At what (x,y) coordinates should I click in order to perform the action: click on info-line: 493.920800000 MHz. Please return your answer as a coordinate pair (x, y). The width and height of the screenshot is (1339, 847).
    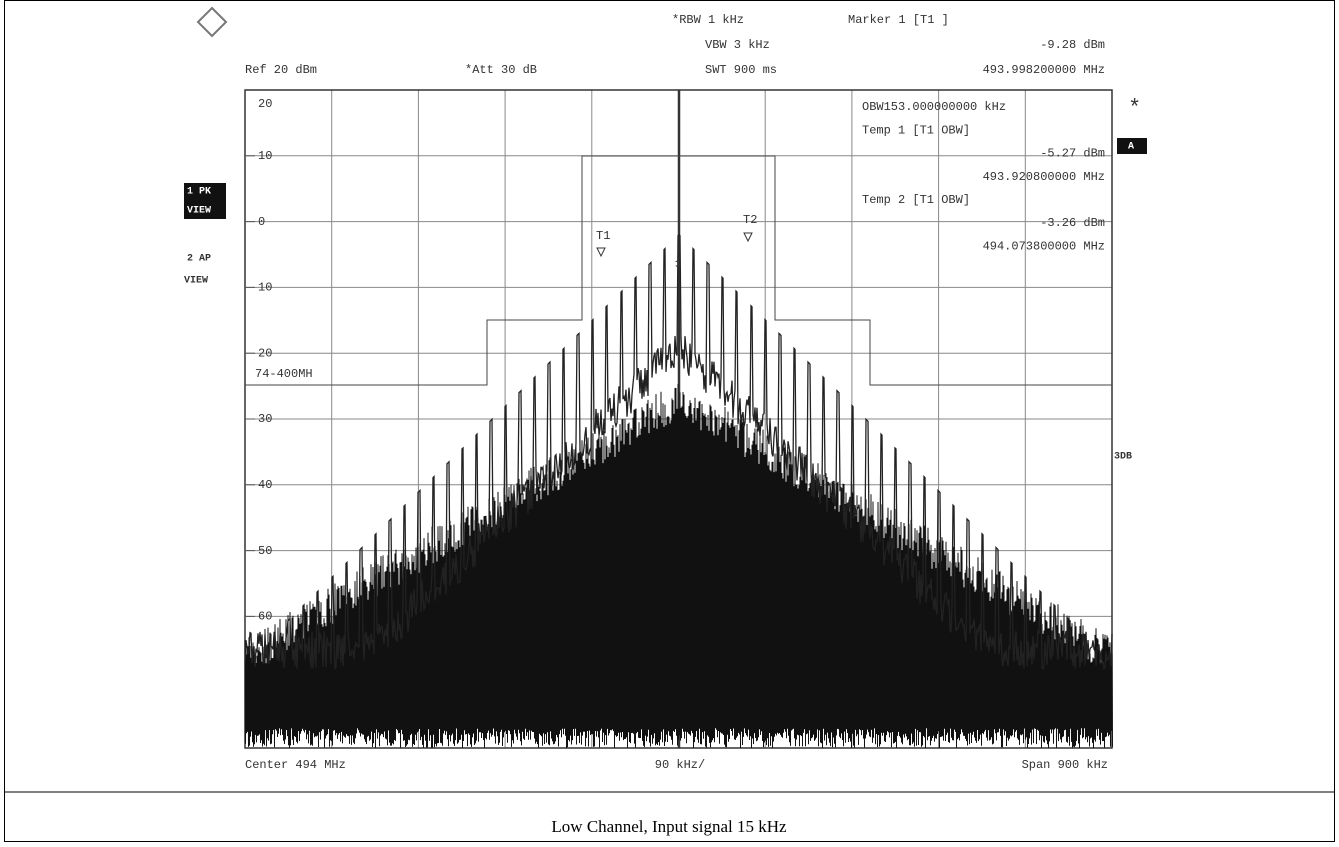
    Looking at the image, I should click on (1044, 177).